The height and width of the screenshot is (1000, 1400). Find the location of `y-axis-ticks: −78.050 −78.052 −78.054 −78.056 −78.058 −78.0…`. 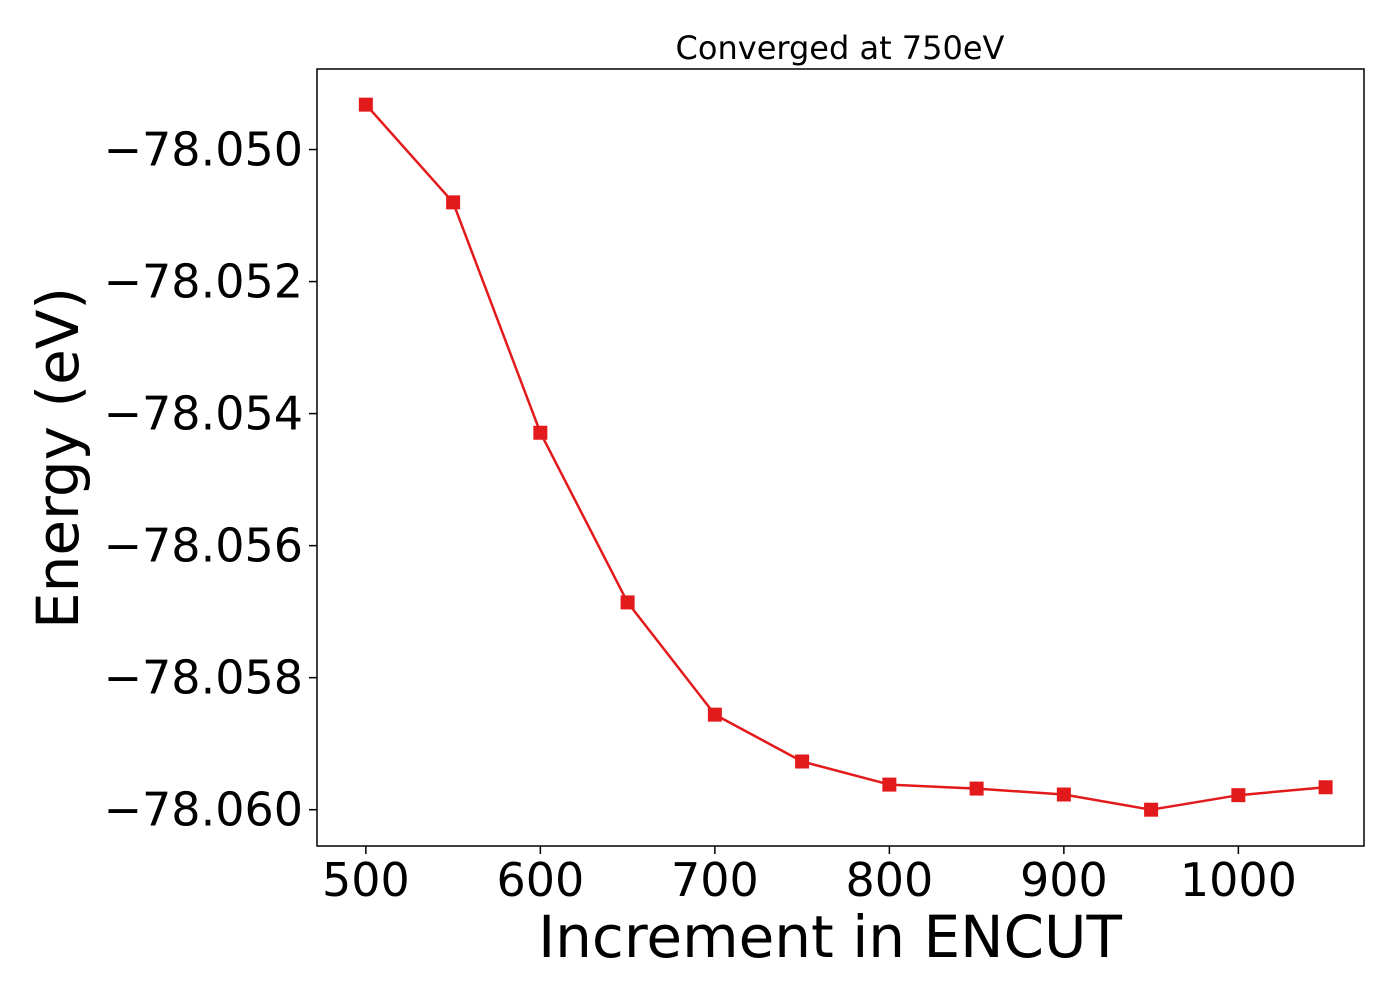

y-axis-ticks: −78.050 −78.052 −78.054 −78.056 −78.058 −78.0… is located at coordinates (210, 480).